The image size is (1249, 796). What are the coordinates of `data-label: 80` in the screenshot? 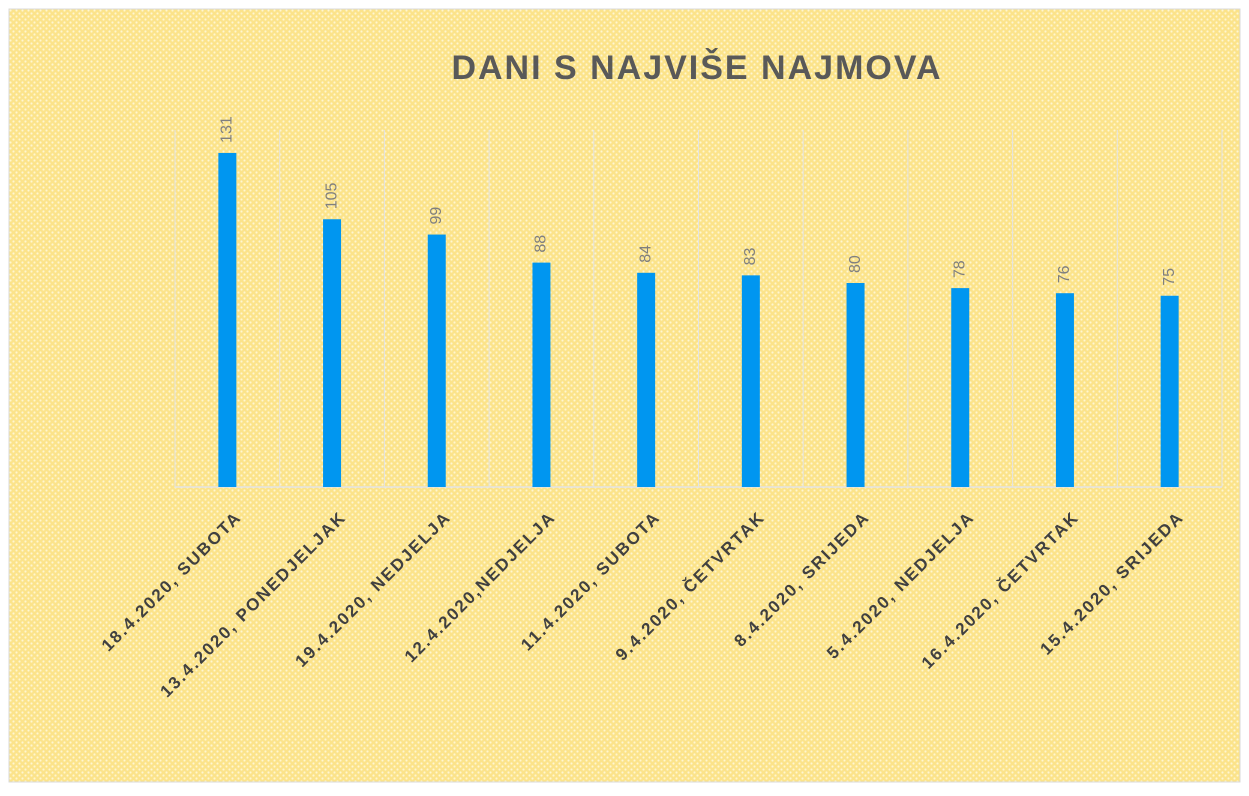 It's located at (855, 264).